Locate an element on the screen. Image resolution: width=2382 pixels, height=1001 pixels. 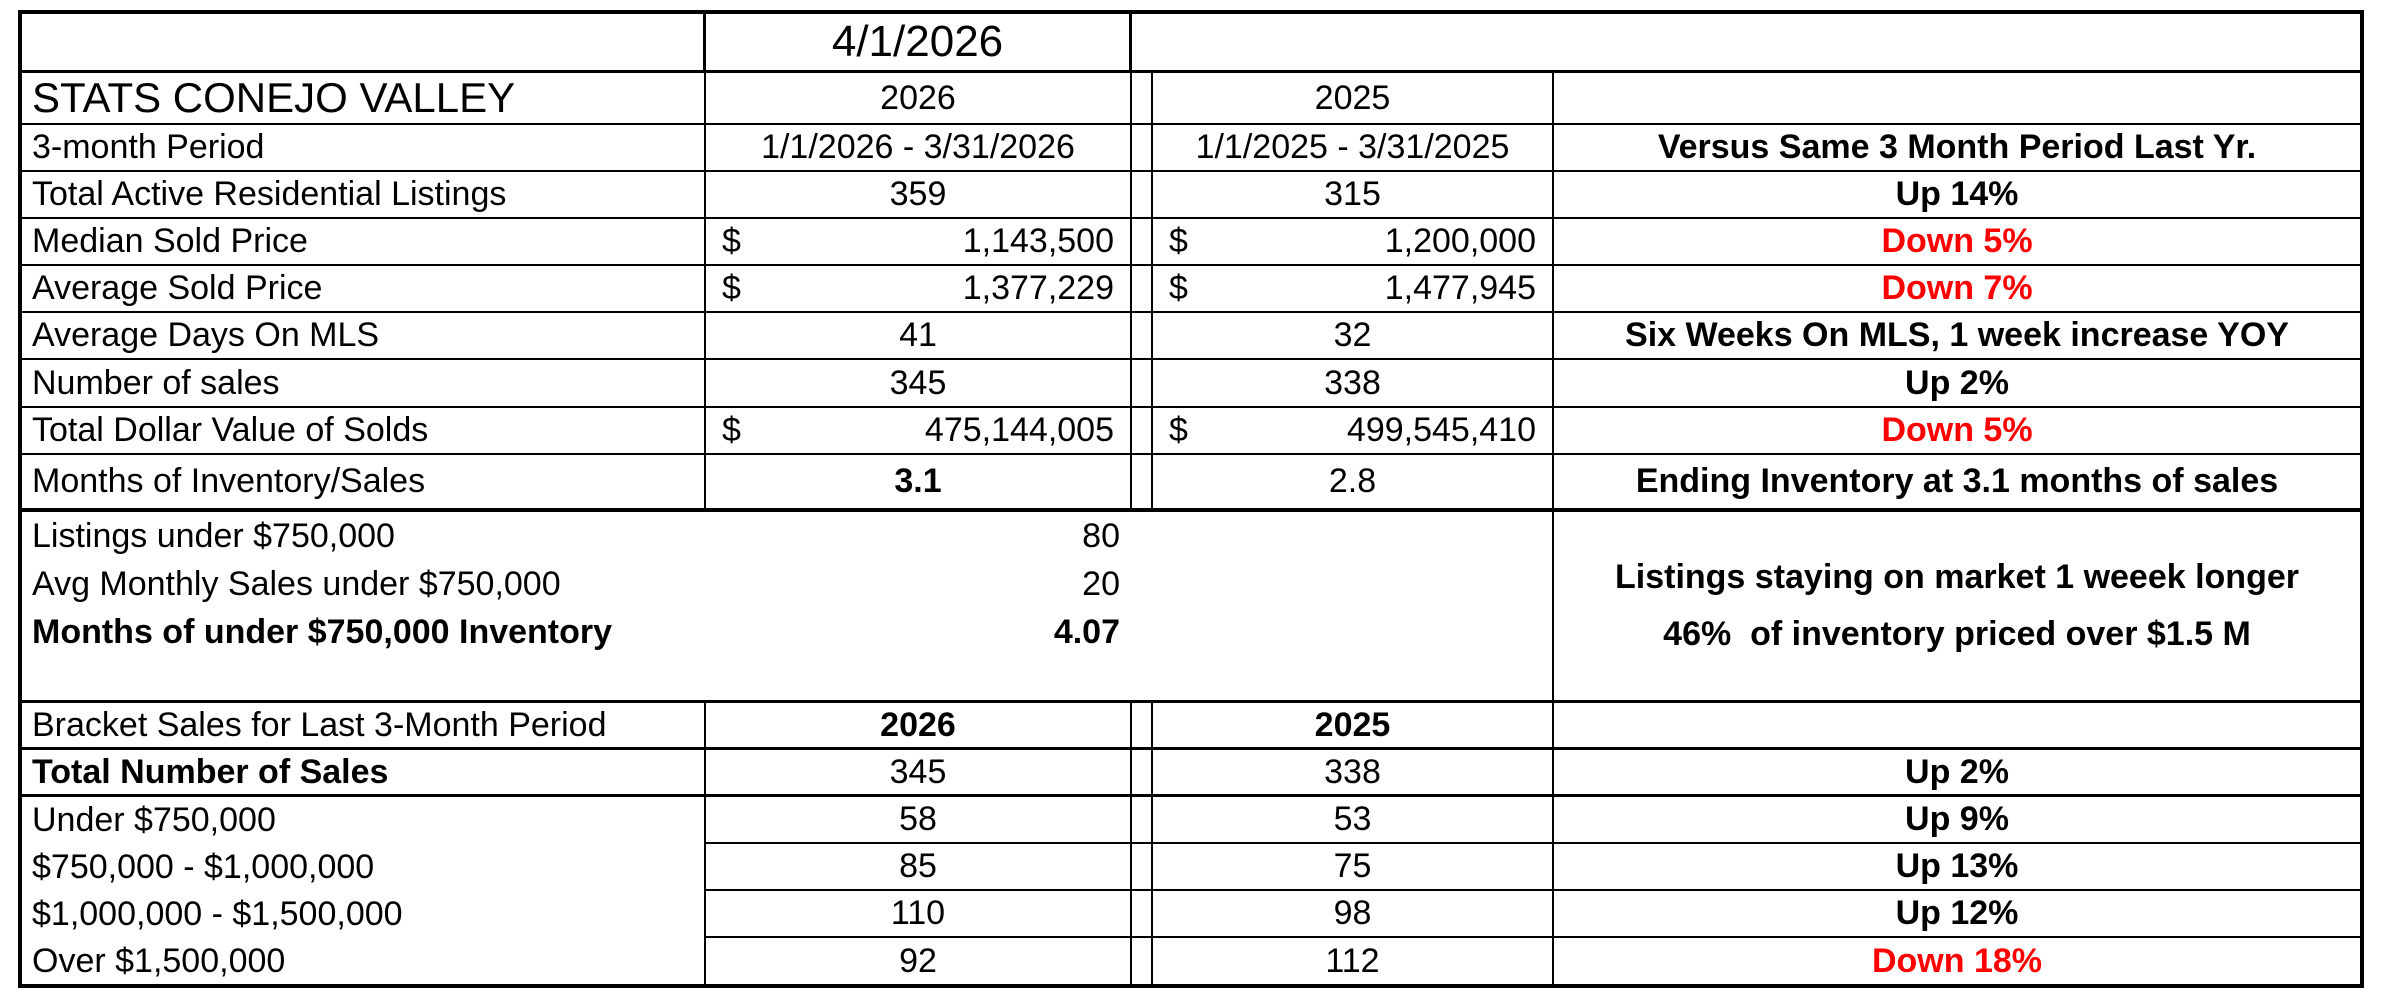
amount: 1,200,000 is located at coordinates (1460, 241).